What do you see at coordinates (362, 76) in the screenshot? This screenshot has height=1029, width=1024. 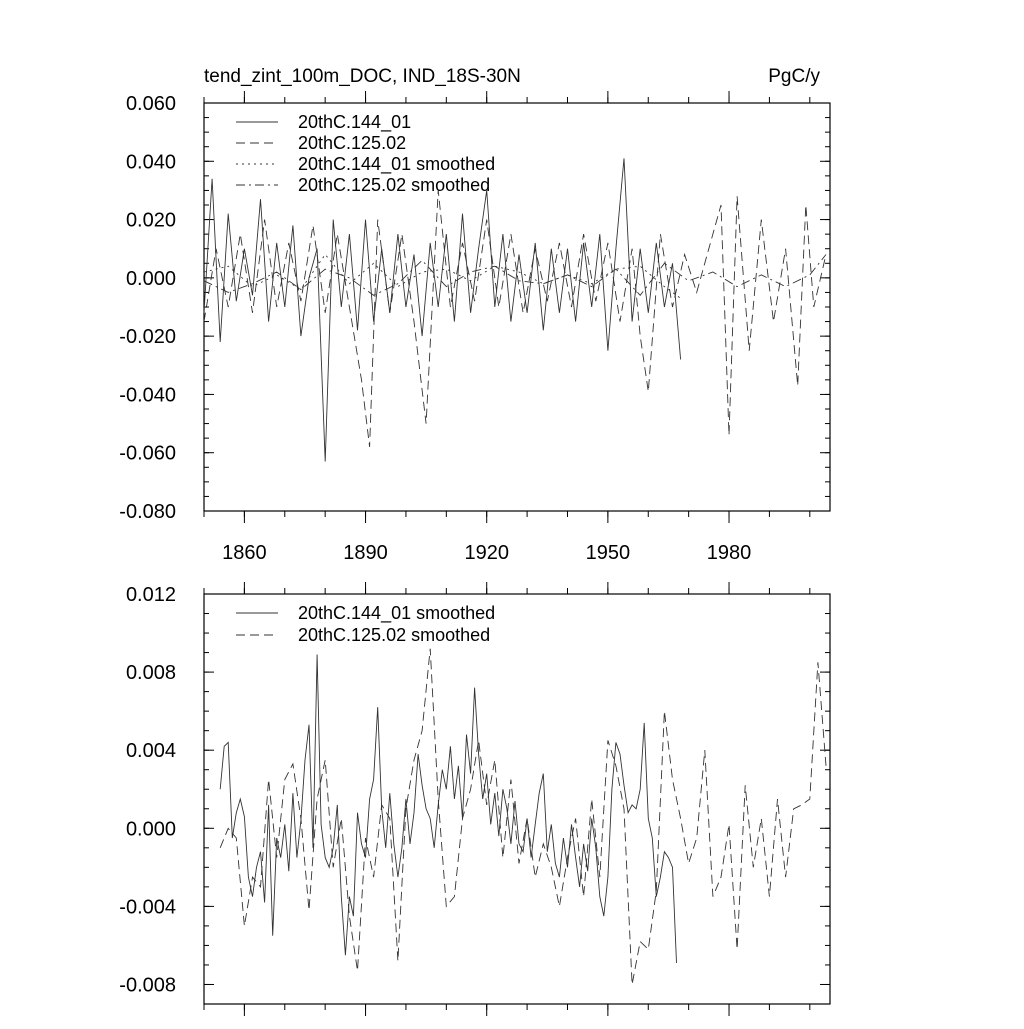 I see `top-plot-title: tend_zint_100m_DOC, IND_18S-30N` at bounding box center [362, 76].